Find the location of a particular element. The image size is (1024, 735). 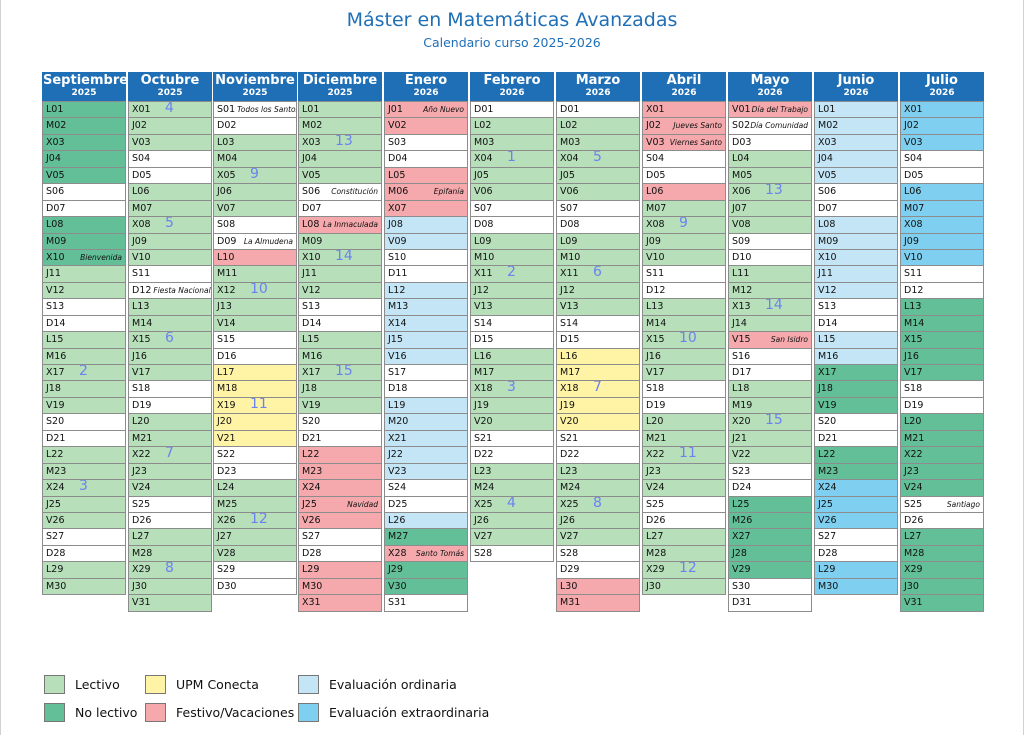

week-number: 14 is located at coordinates (774, 306).